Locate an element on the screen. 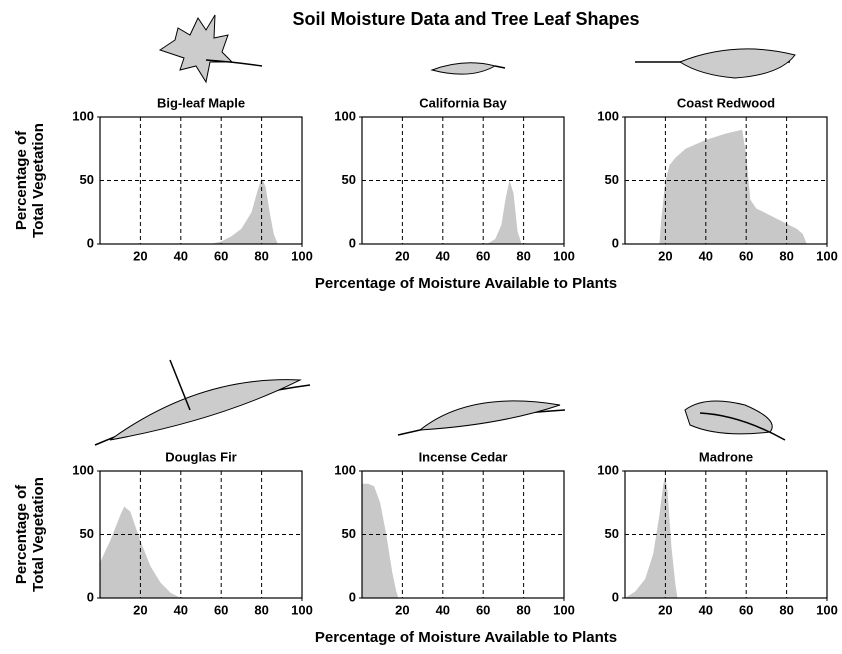 The width and height of the screenshot is (842, 654). panel: Madrone 20 40 60 80 100 0 50 100 is located at coordinates (717, 533).